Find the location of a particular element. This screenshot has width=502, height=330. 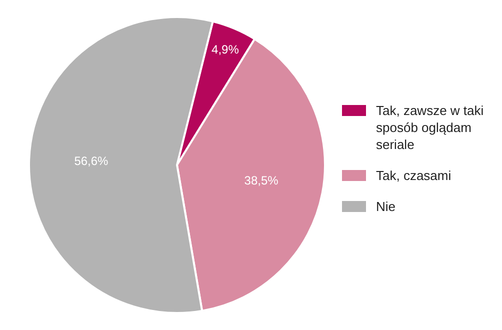

data-label: 38,5% is located at coordinates (261, 181).